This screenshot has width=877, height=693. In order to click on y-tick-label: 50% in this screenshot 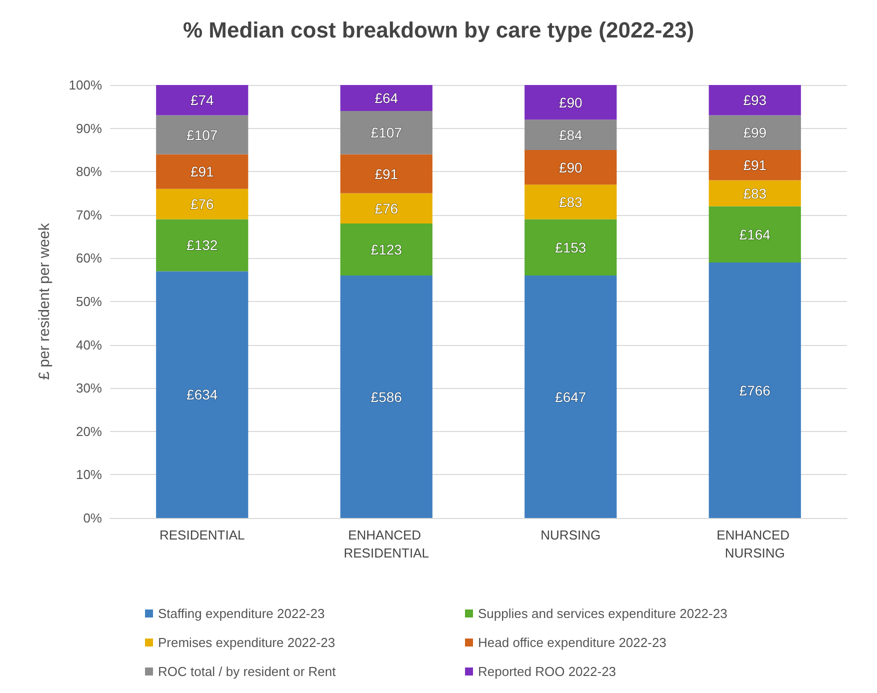, I will do `click(89, 301)`.